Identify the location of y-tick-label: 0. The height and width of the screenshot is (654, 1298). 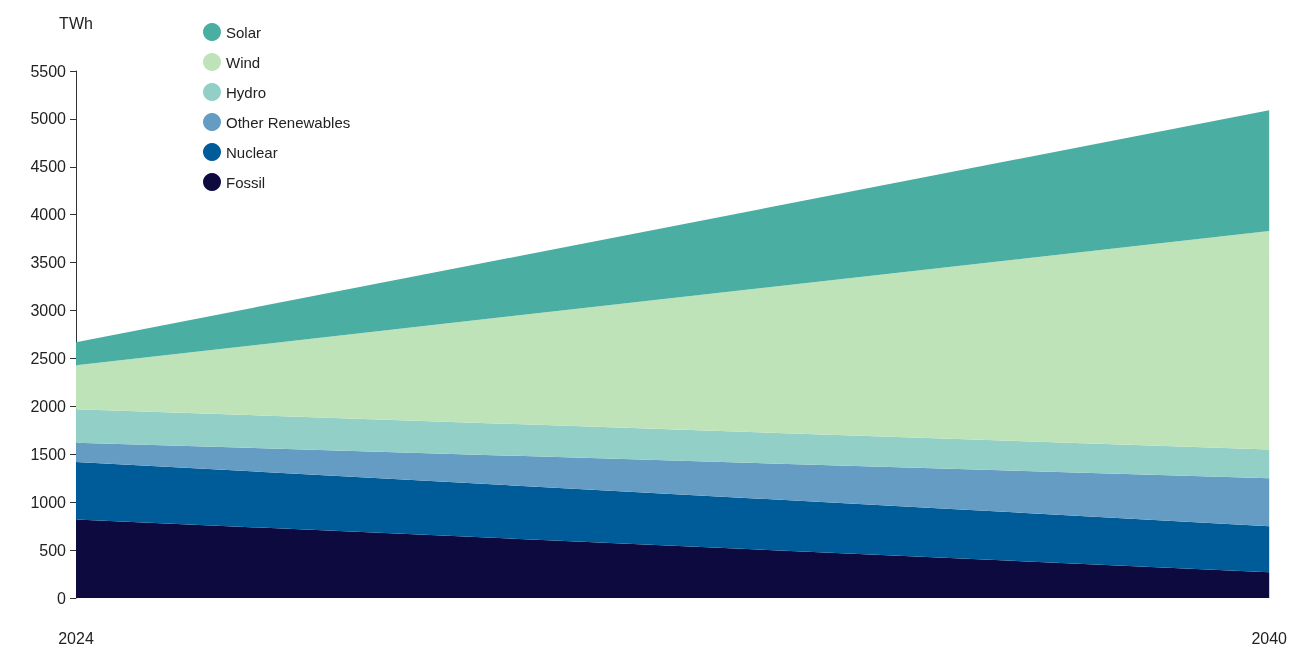
(62, 598).